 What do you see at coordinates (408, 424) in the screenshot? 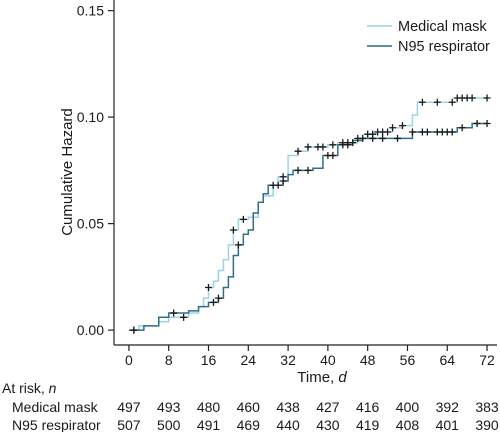
I see `at-risk-value: 408` at bounding box center [408, 424].